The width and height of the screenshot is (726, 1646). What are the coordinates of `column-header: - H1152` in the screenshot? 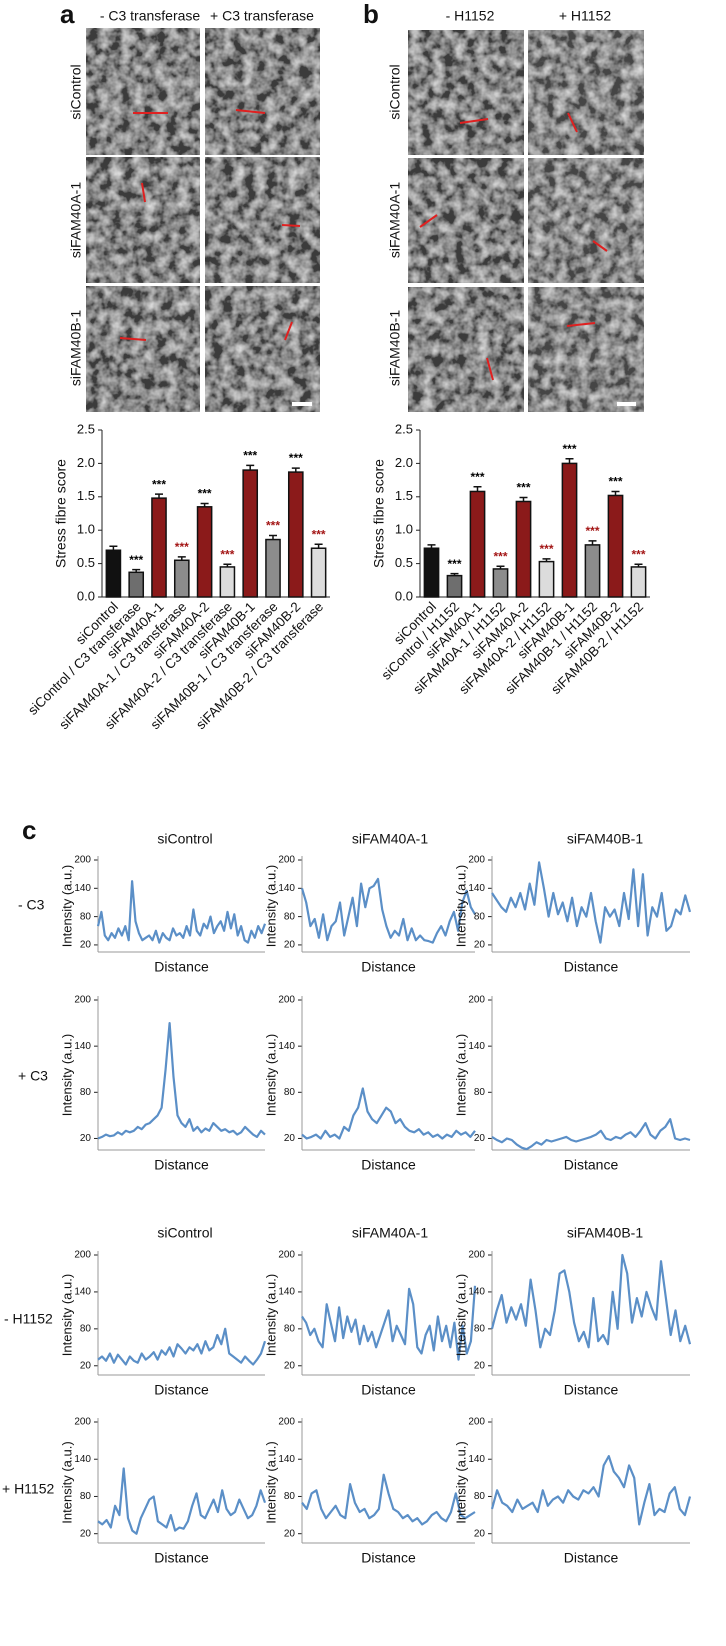 It's located at (470, 16).